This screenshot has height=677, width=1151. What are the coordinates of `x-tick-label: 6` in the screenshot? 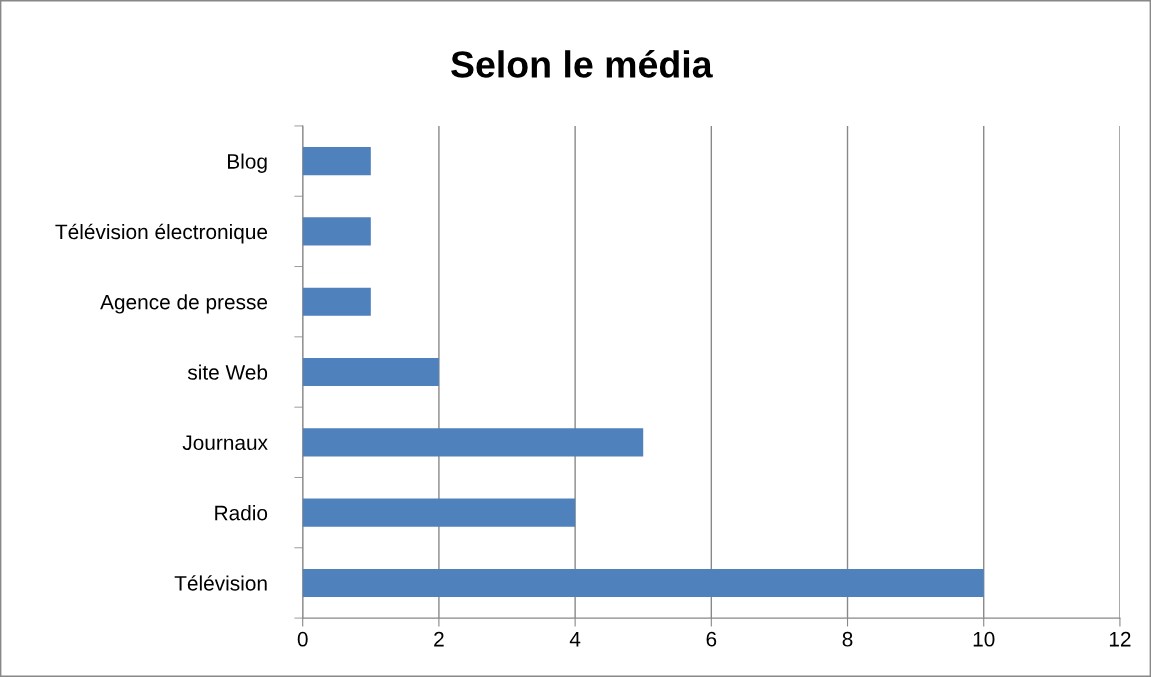 It's located at (711, 639).